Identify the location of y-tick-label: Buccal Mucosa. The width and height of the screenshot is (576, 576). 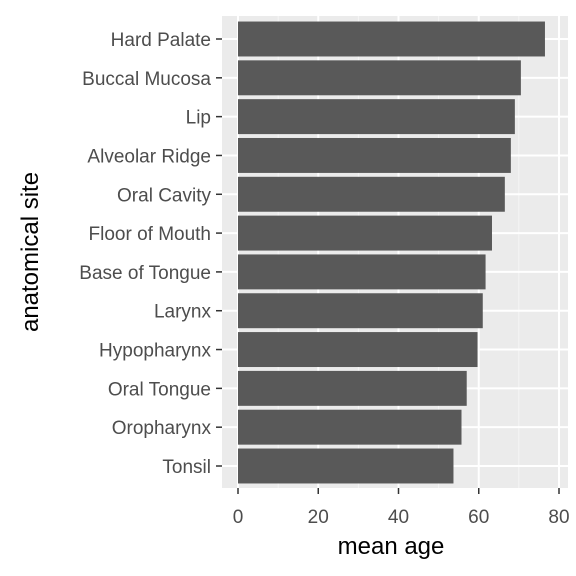
(146, 79).